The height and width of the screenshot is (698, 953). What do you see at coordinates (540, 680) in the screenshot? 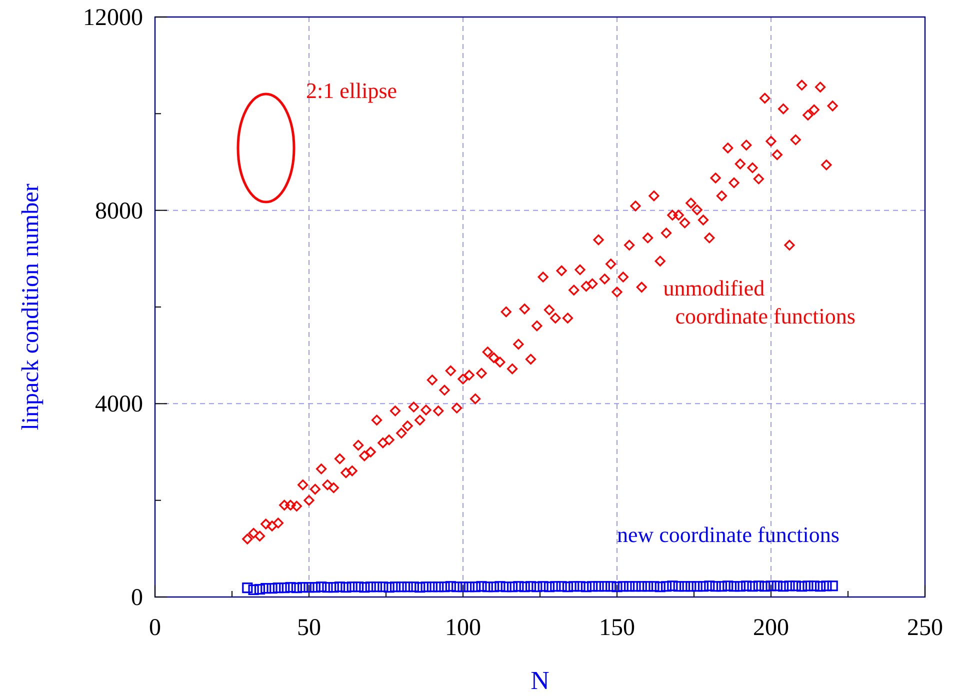
I see `x-axis-title: N` at bounding box center [540, 680].